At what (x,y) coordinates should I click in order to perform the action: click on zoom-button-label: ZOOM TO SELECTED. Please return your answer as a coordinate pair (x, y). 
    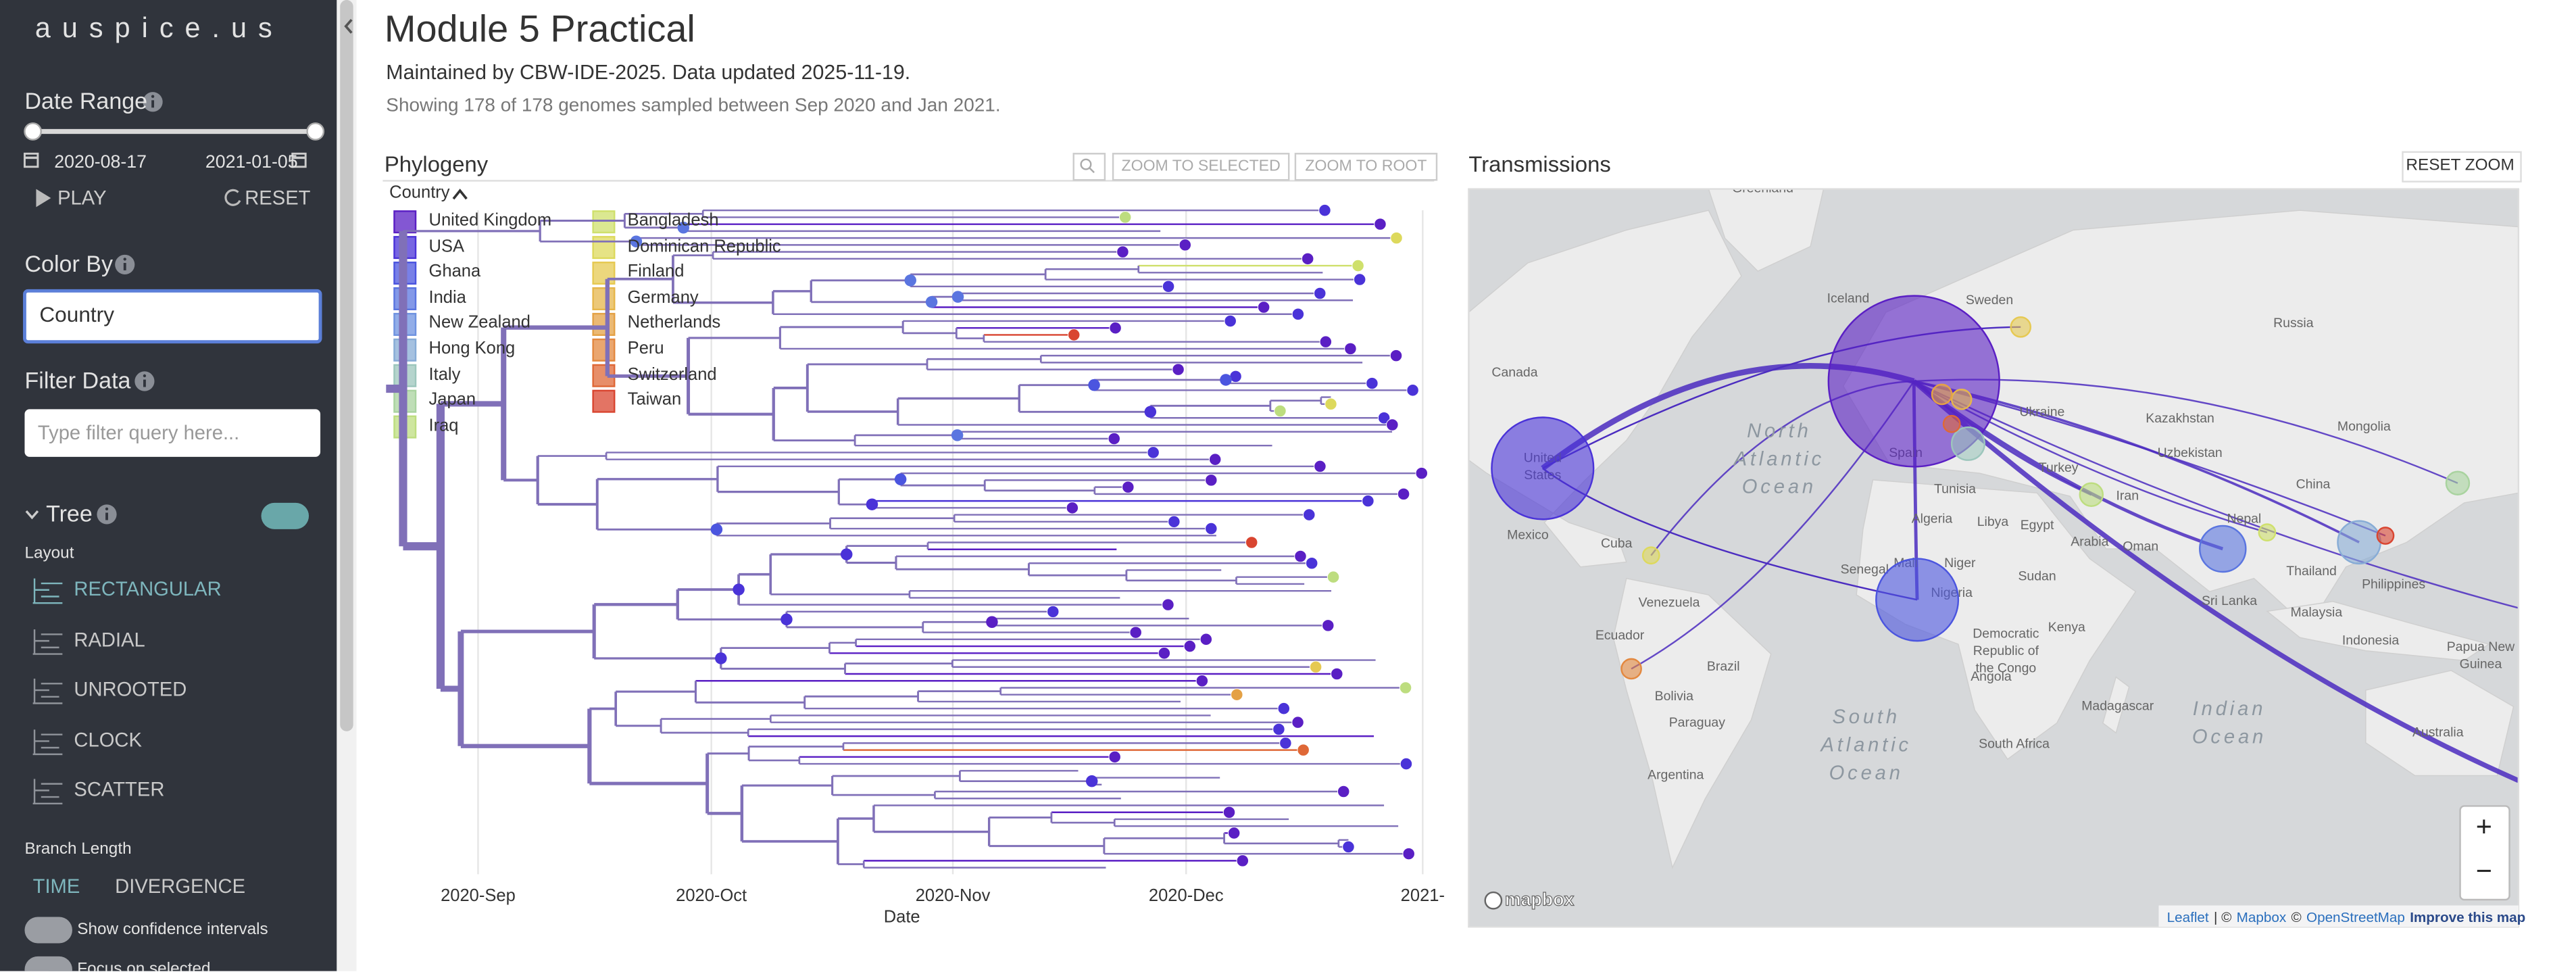
    Looking at the image, I should click on (1201, 165).